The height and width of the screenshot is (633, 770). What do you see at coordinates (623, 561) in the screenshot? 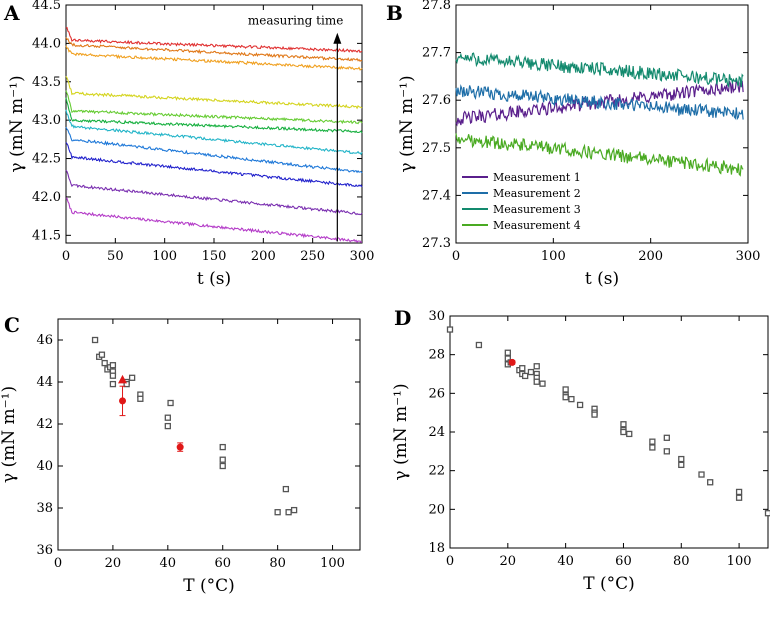
I see `d-xtick-label: 60` at bounding box center [623, 561].